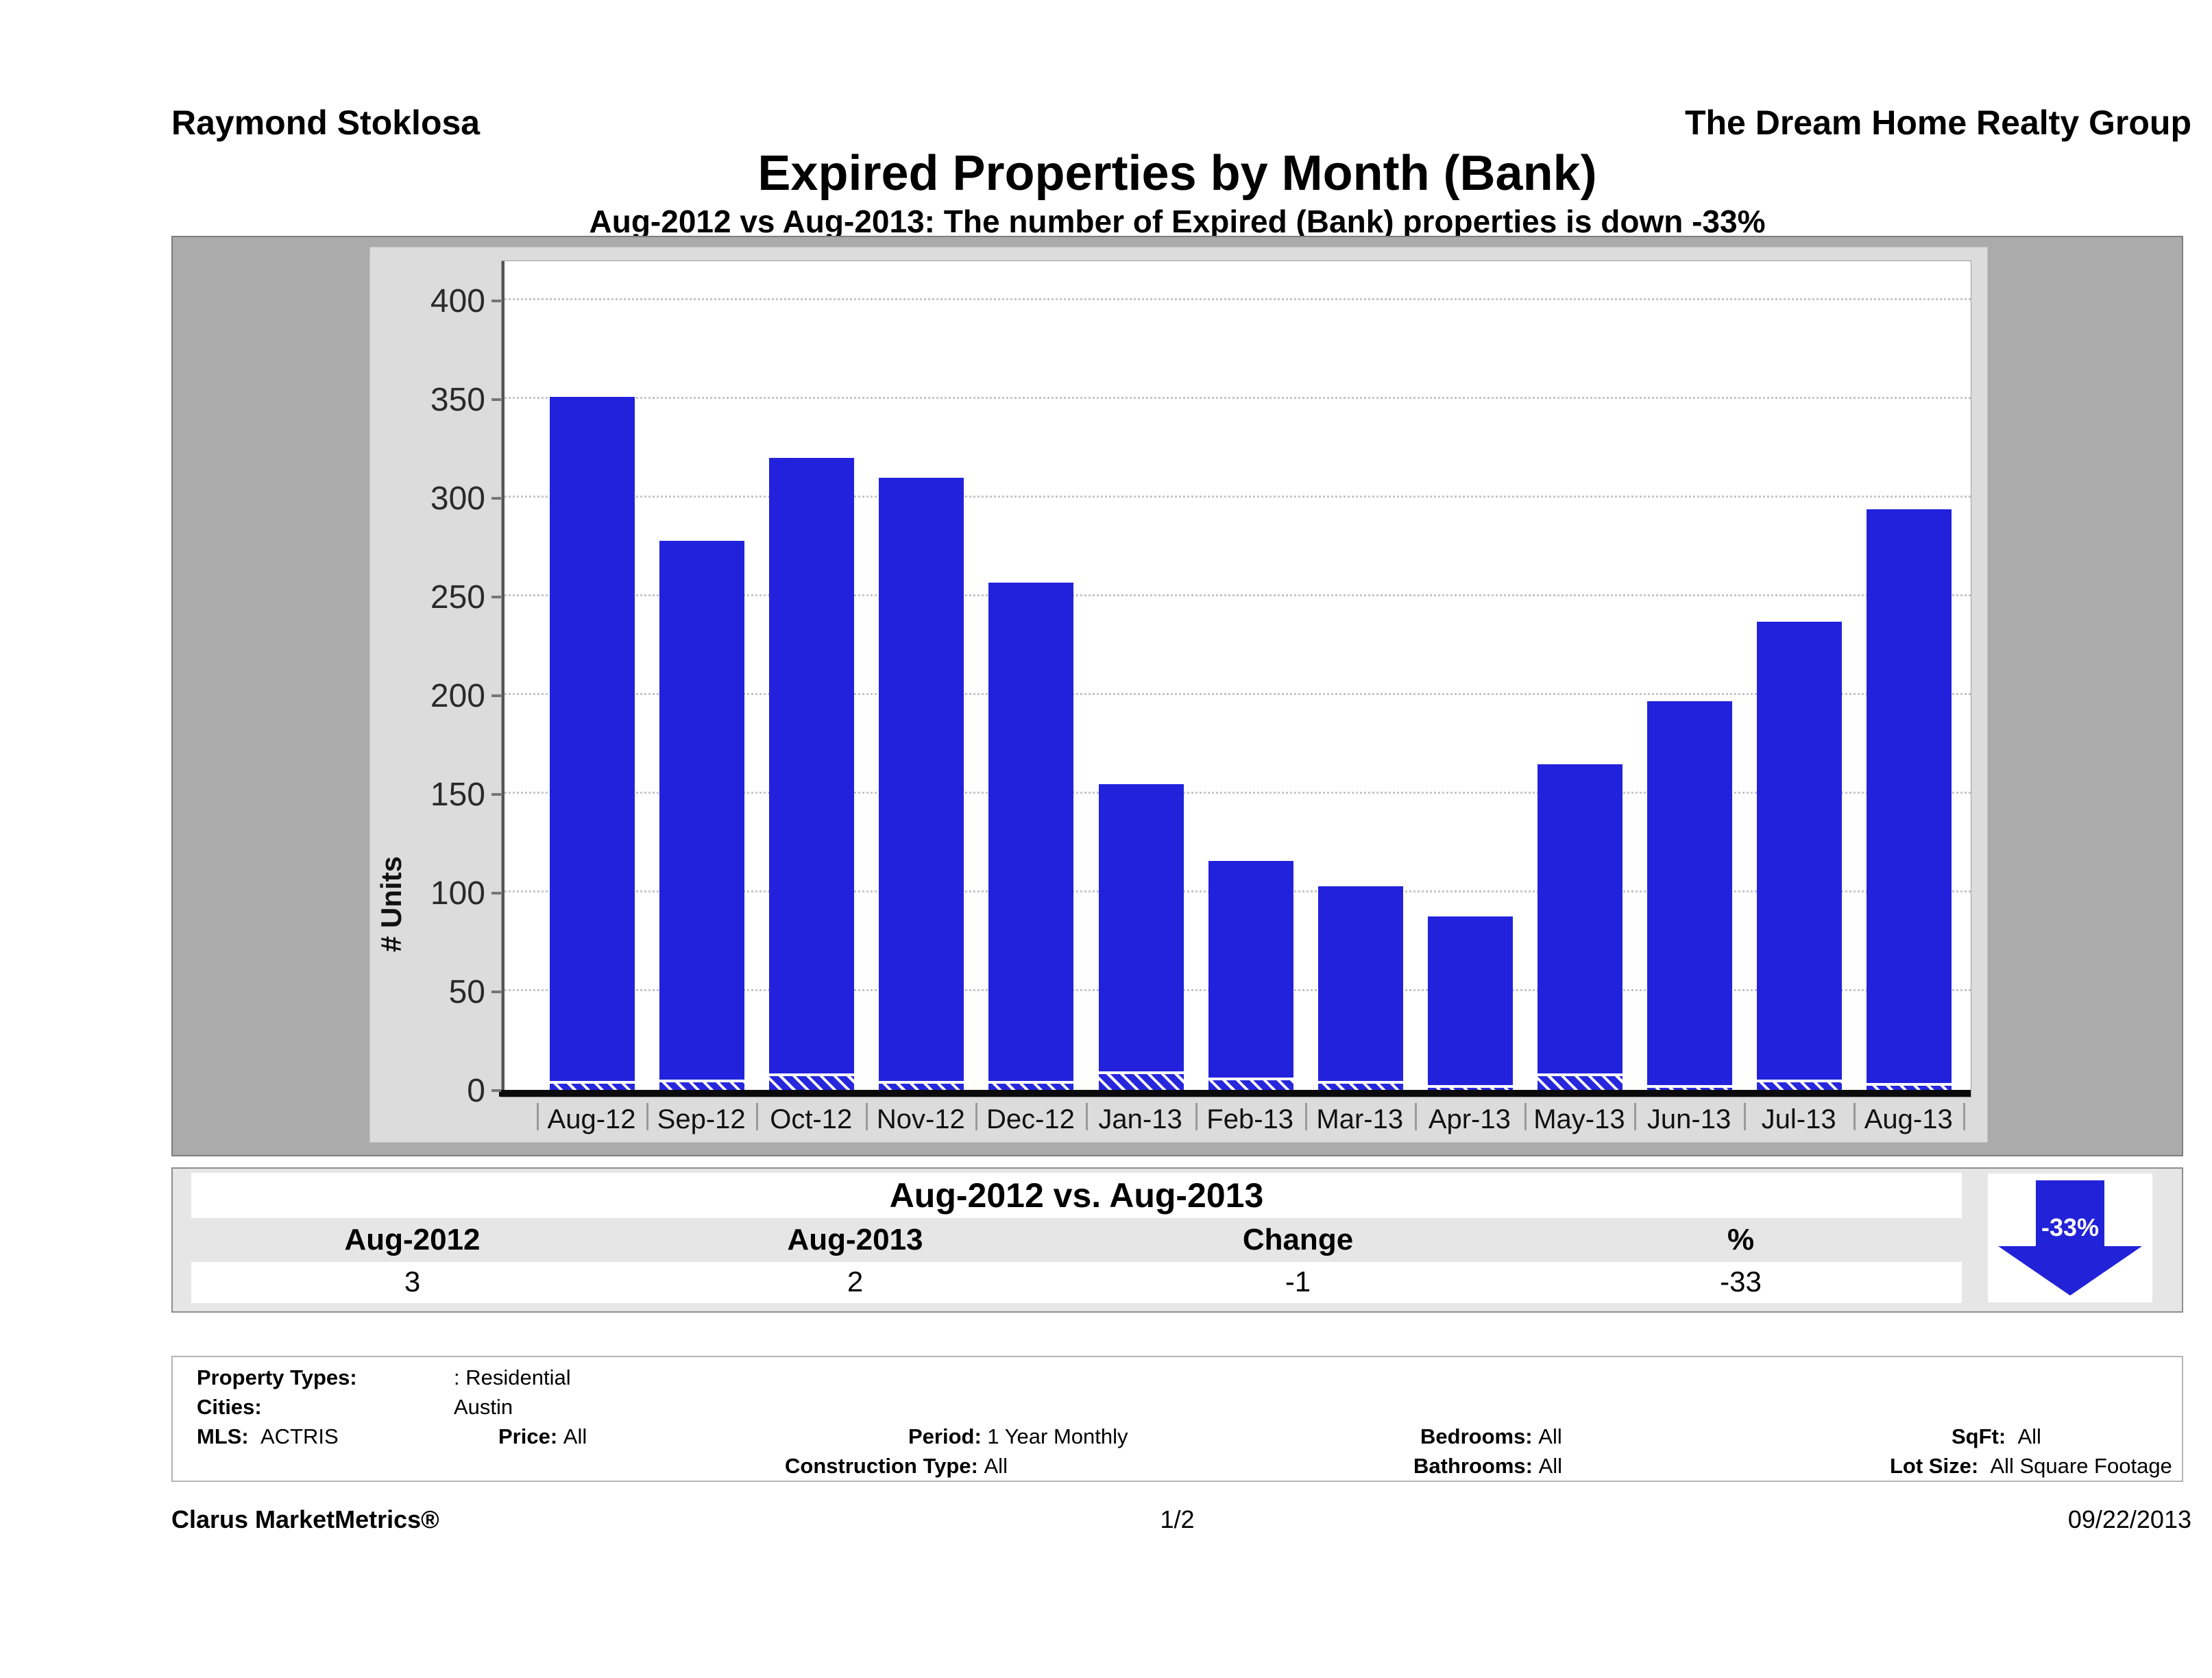 The height and width of the screenshot is (1678, 2212). What do you see at coordinates (412, 1281) in the screenshot?
I see `summary-val-aug2012: 3` at bounding box center [412, 1281].